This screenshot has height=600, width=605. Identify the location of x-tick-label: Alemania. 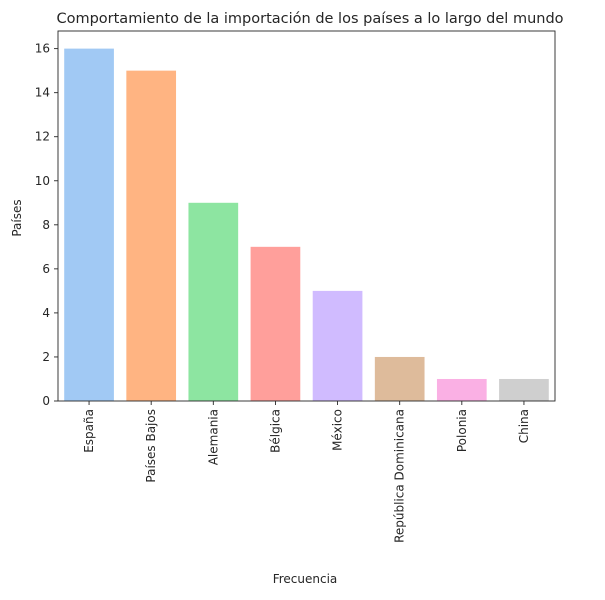
(213, 437).